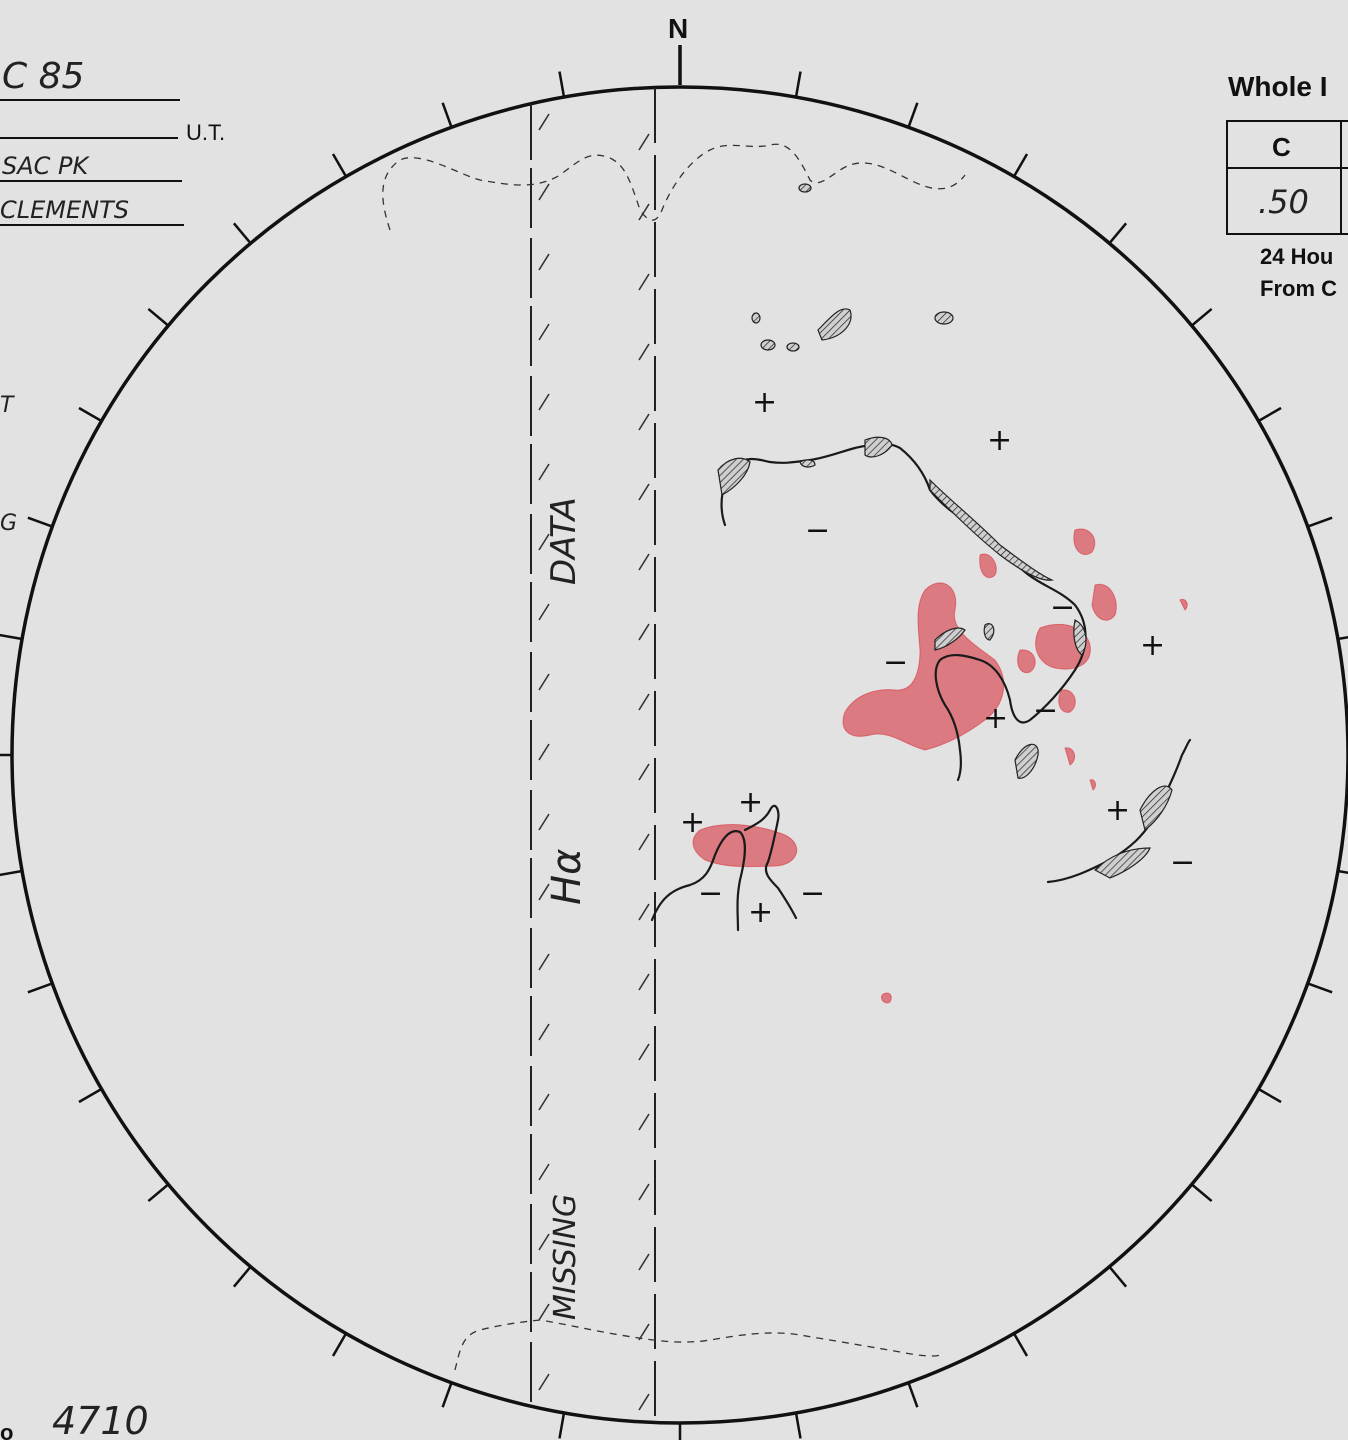 This screenshot has height=1440, width=1348. I want to click on side-label-upper: T, so click(7, 405).